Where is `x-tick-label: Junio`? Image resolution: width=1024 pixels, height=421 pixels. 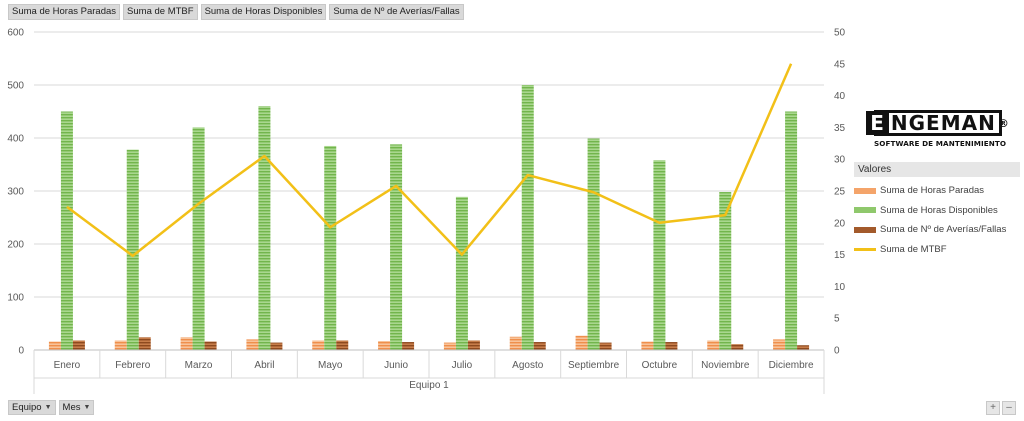
x-tick-label: Junio is located at coordinates (396, 365).